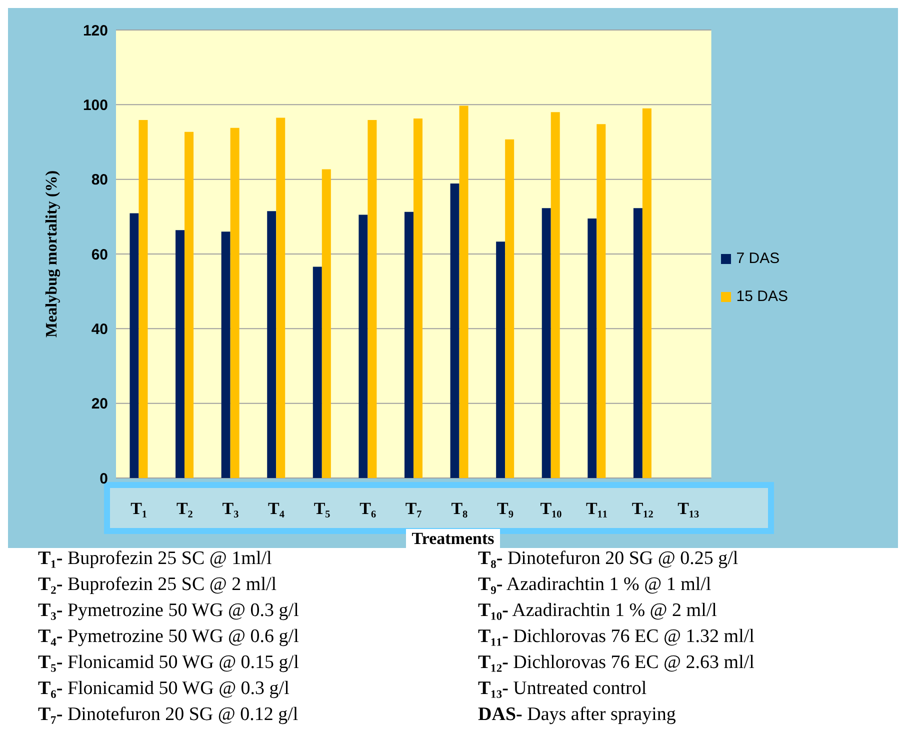 This screenshot has width=905, height=740. I want to click on x-tick-label: T₆, so click(368, 508).